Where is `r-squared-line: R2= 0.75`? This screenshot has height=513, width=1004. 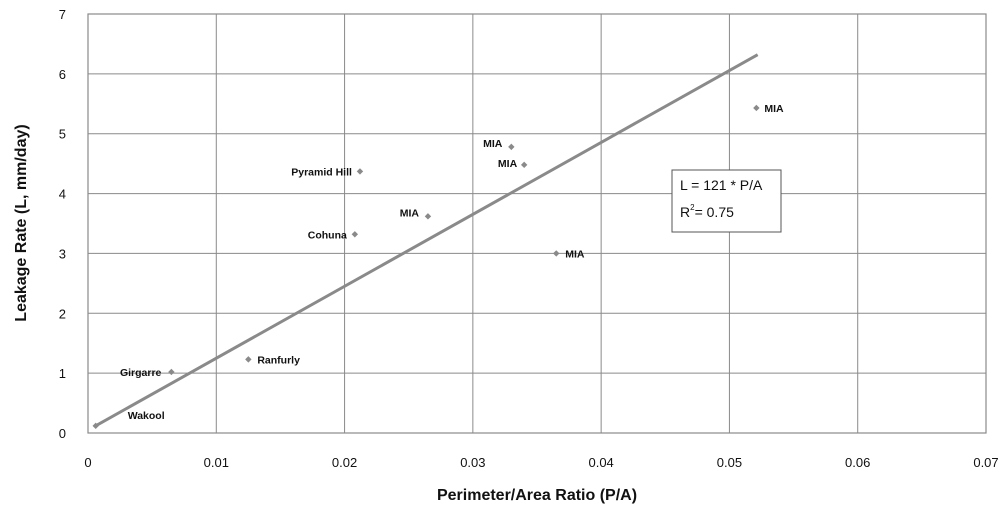 r-squared-line: R2= 0.75 is located at coordinates (707, 211).